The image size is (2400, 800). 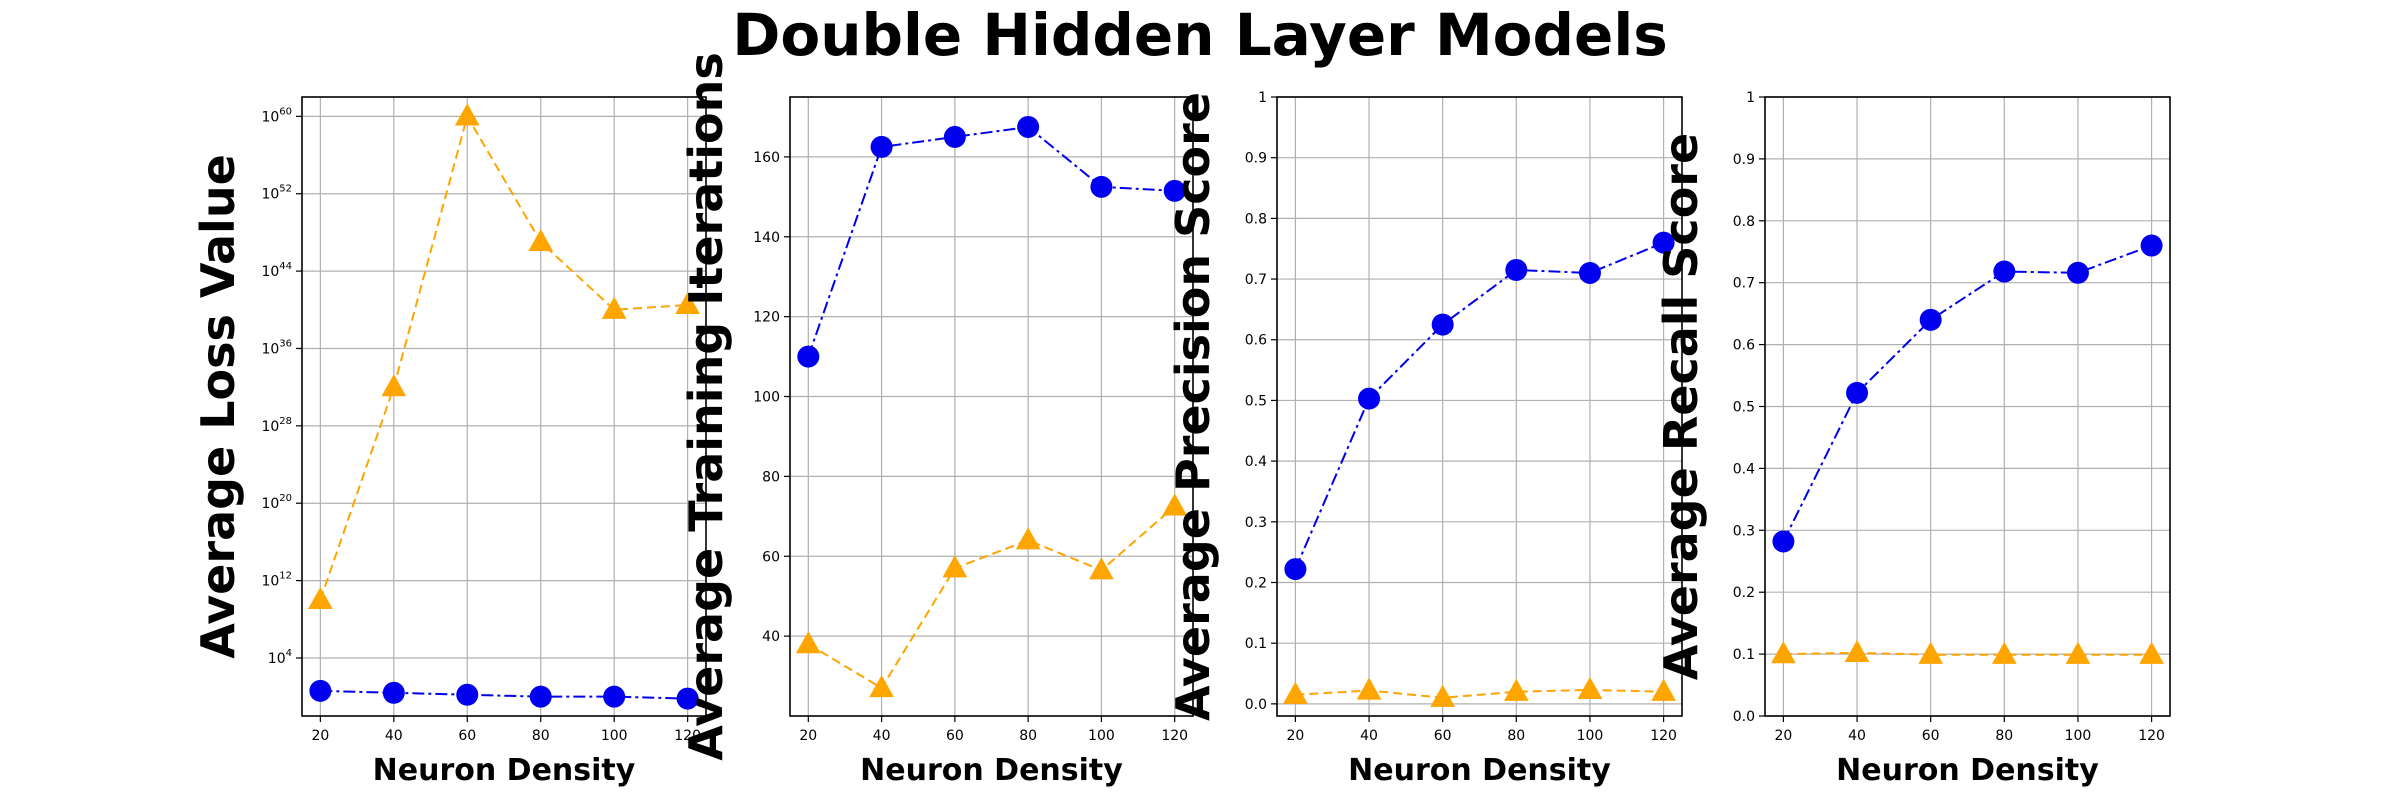 I want to click on y-tick-label: 40, so click(x=771, y=637).